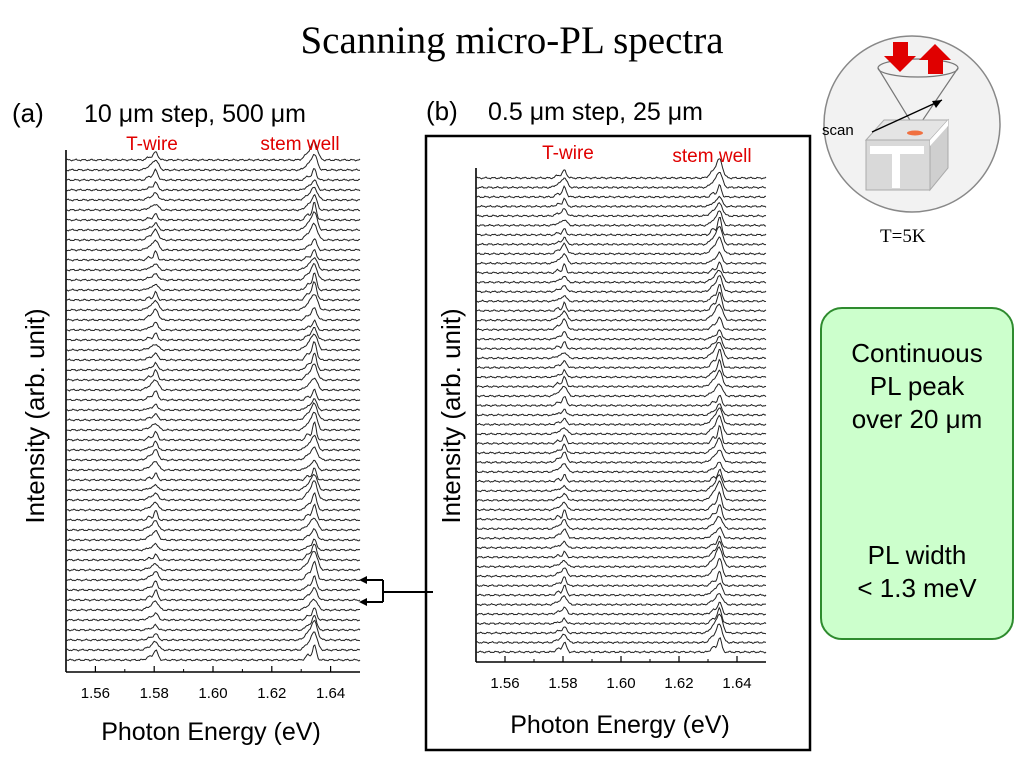 The width and height of the screenshot is (1024, 768). I want to click on trace-connector, so click(396, 591).